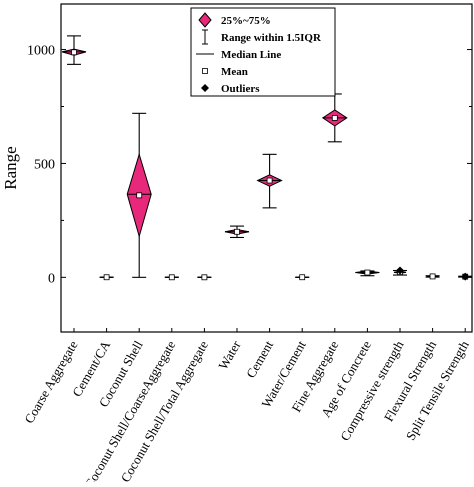 This screenshot has width=474, height=487. I want to click on y-tick-label: 500, so click(44, 164).